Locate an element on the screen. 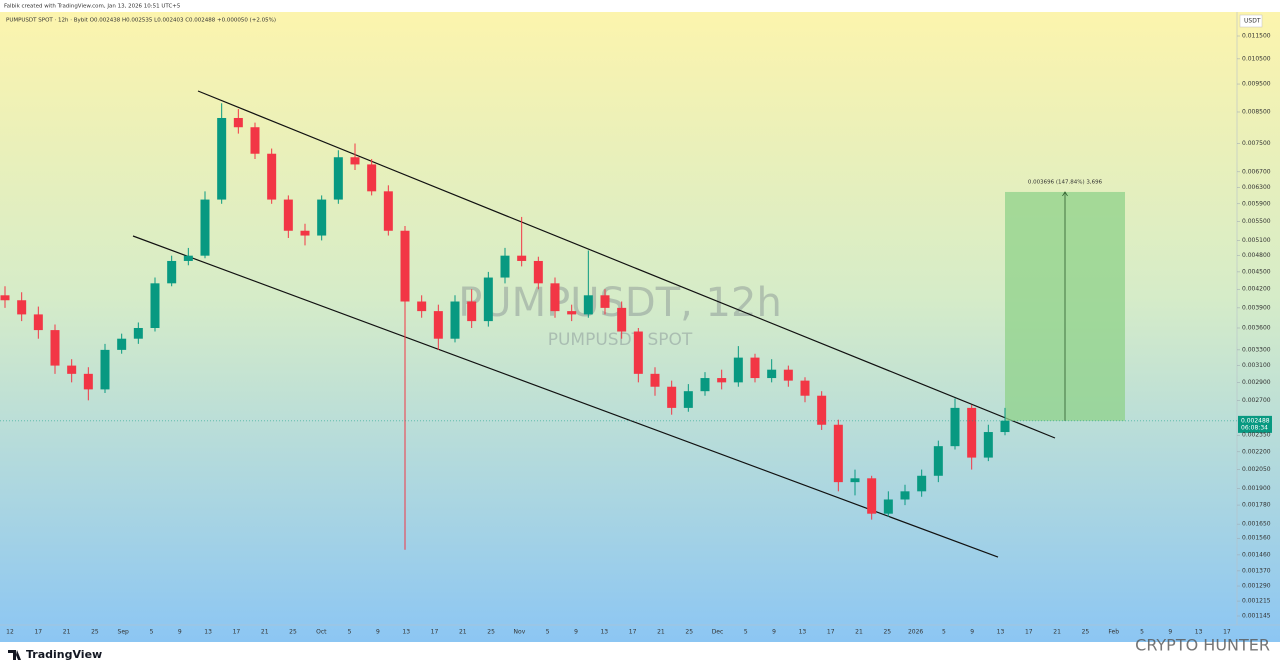 This screenshot has height=669, width=1280. y-tick-label: 0.006300 is located at coordinates (1256, 187).